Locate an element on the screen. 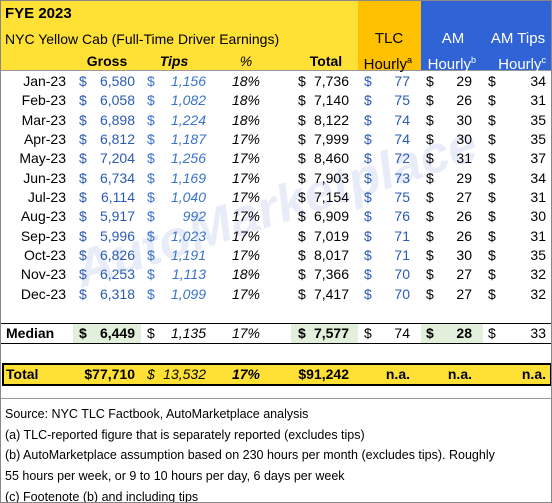 The height and width of the screenshot is (503, 552). cell-value: 1,224 is located at coordinates (188, 119).